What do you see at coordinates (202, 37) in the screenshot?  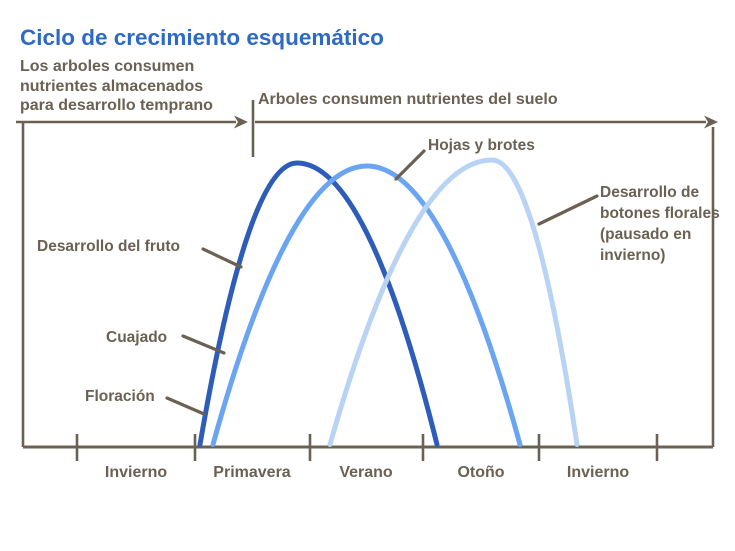 I see `page-title: Ciclo de crecimiento esquemático` at bounding box center [202, 37].